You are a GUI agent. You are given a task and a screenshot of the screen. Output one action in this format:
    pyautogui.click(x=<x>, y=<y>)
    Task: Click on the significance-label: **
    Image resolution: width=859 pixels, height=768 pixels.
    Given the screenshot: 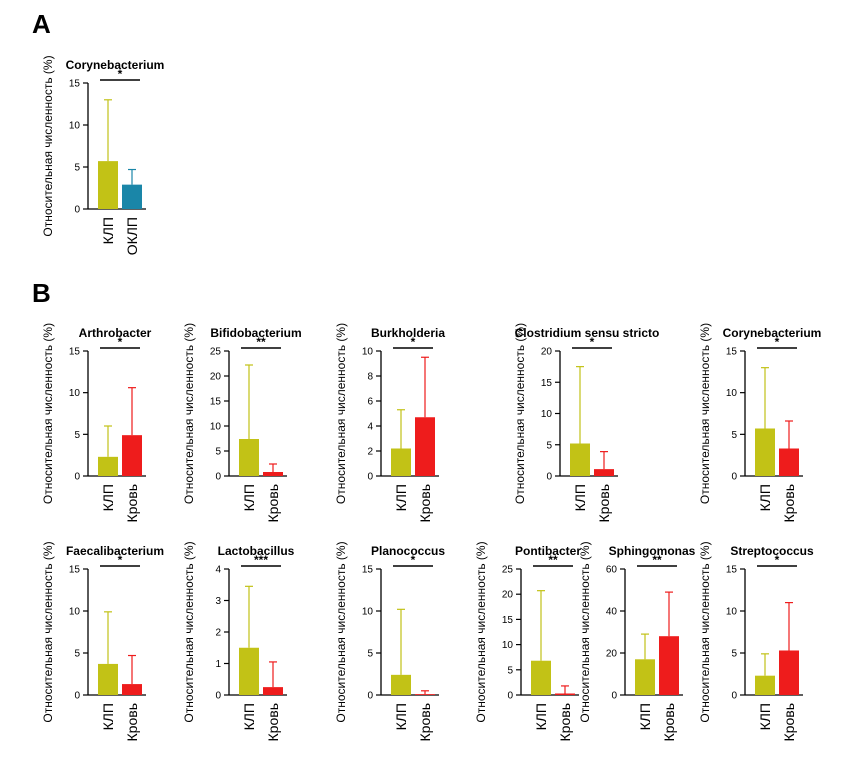 What is the action you would take?
    pyautogui.click(x=261, y=342)
    